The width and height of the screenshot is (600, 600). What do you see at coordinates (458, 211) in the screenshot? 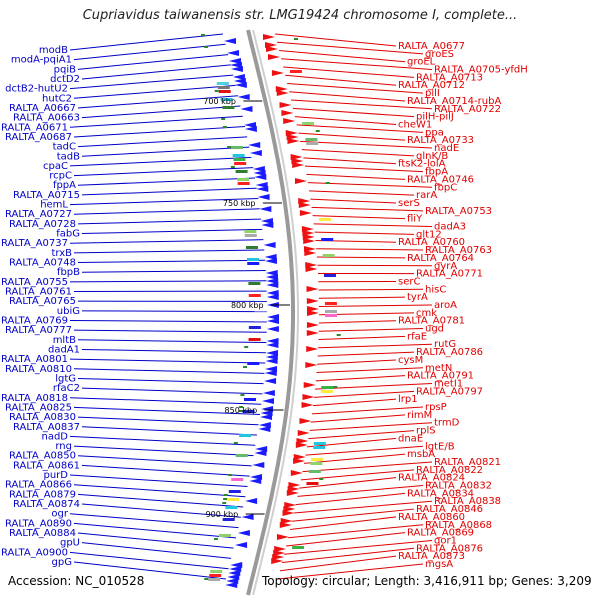
I see `gene-label-right: RALTA_A0753` at bounding box center [458, 211].